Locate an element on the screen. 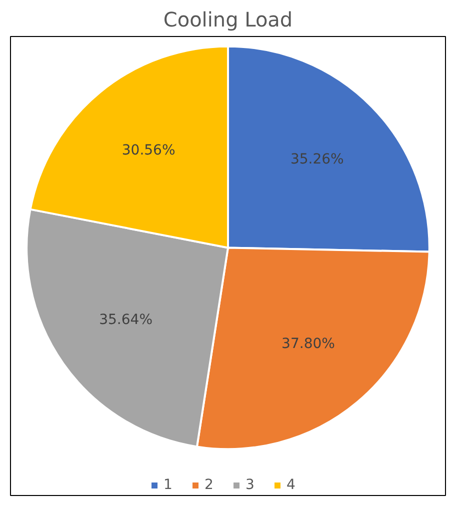 This screenshot has height=511, width=465. legend-label: 4 is located at coordinates (291, 485).